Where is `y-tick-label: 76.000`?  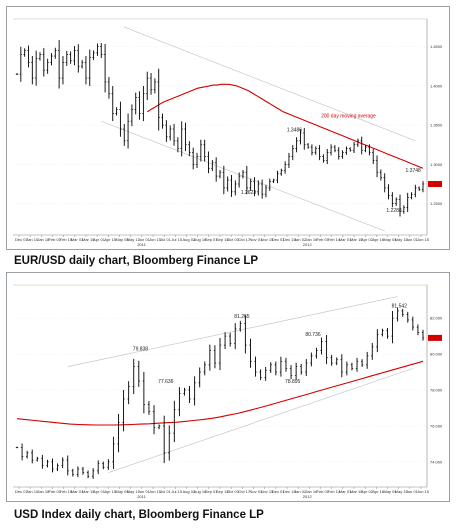
y-tick-label: 76.000 is located at coordinates (436, 425).